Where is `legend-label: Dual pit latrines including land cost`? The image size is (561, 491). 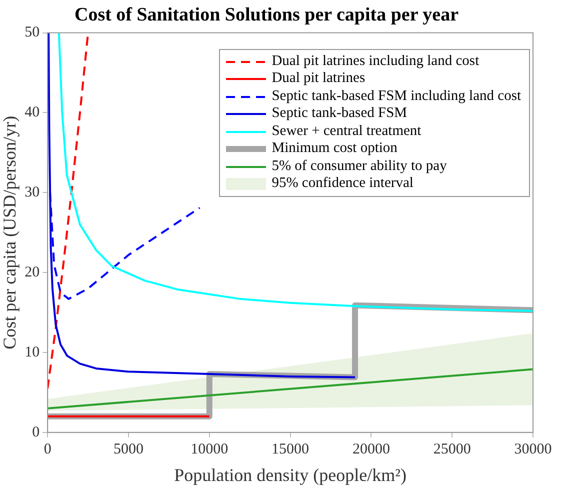
legend-label: Dual pit latrines including land cost is located at coordinates (376, 61).